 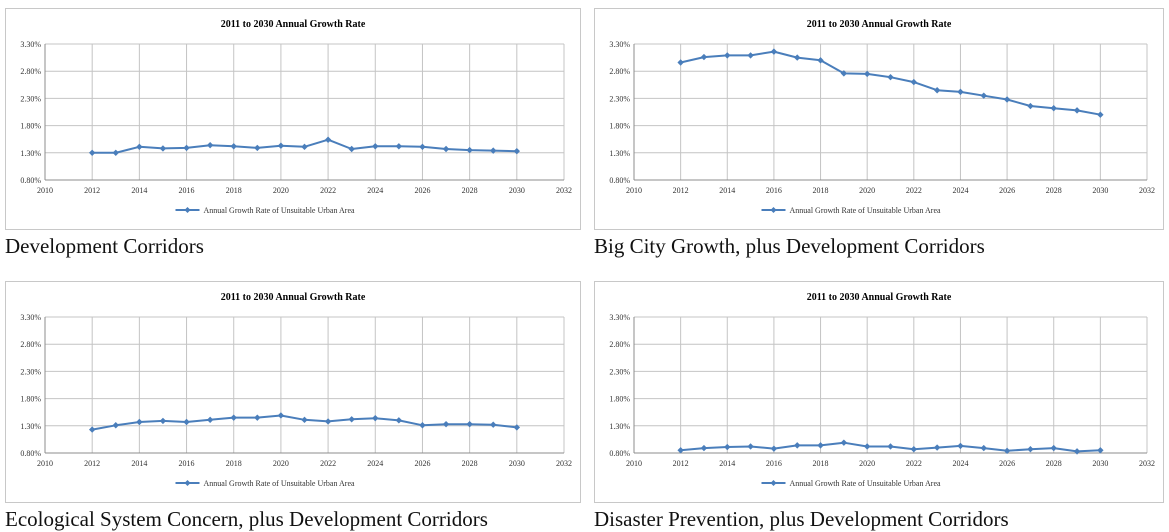 What do you see at coordinates (470, 463) in the screenshot?
I see `x-tick-label: 2028` at bounding box center [470, 463].